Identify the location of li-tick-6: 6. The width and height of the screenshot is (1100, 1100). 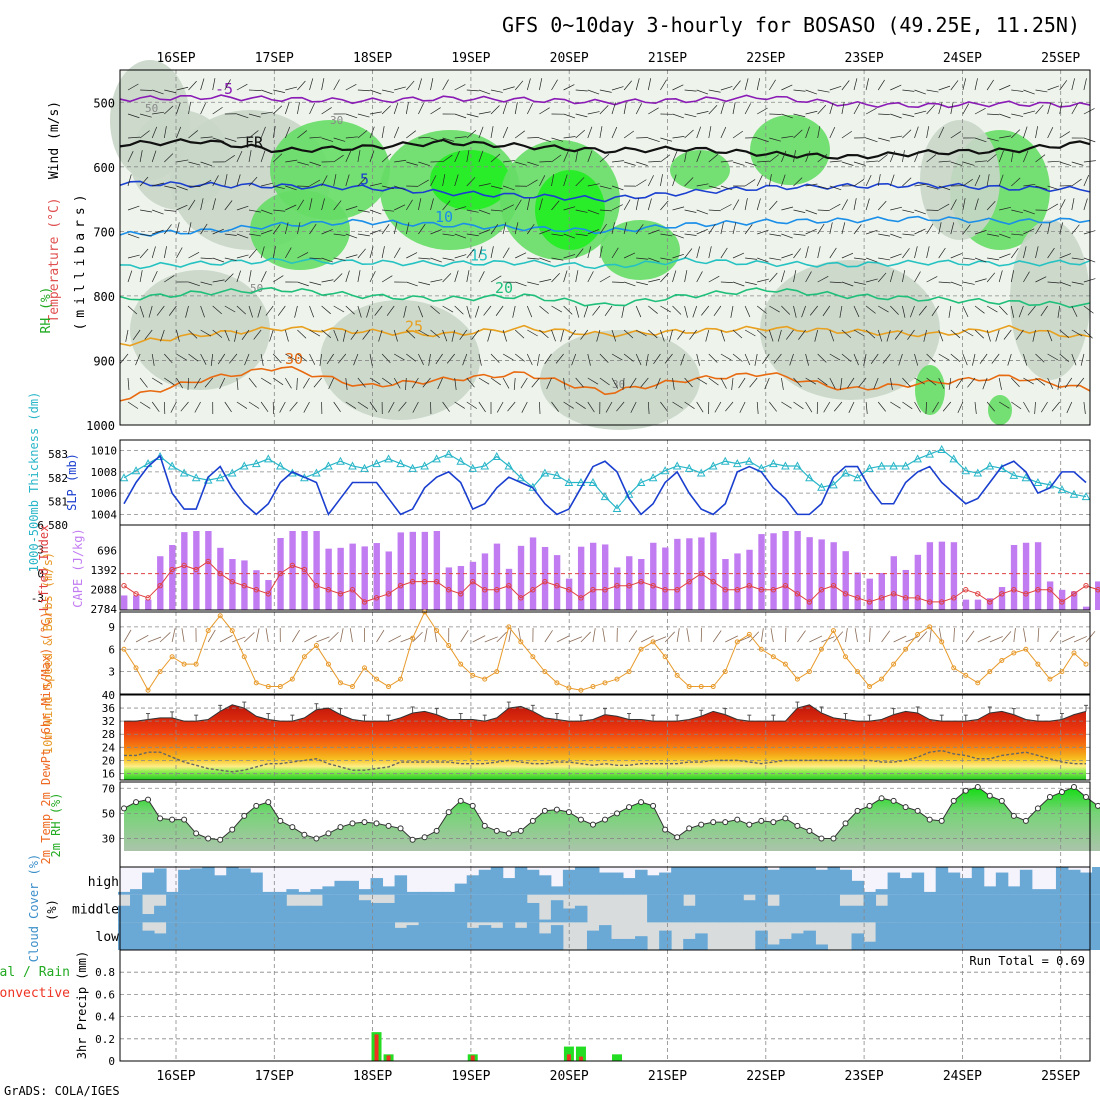
(40, 525).